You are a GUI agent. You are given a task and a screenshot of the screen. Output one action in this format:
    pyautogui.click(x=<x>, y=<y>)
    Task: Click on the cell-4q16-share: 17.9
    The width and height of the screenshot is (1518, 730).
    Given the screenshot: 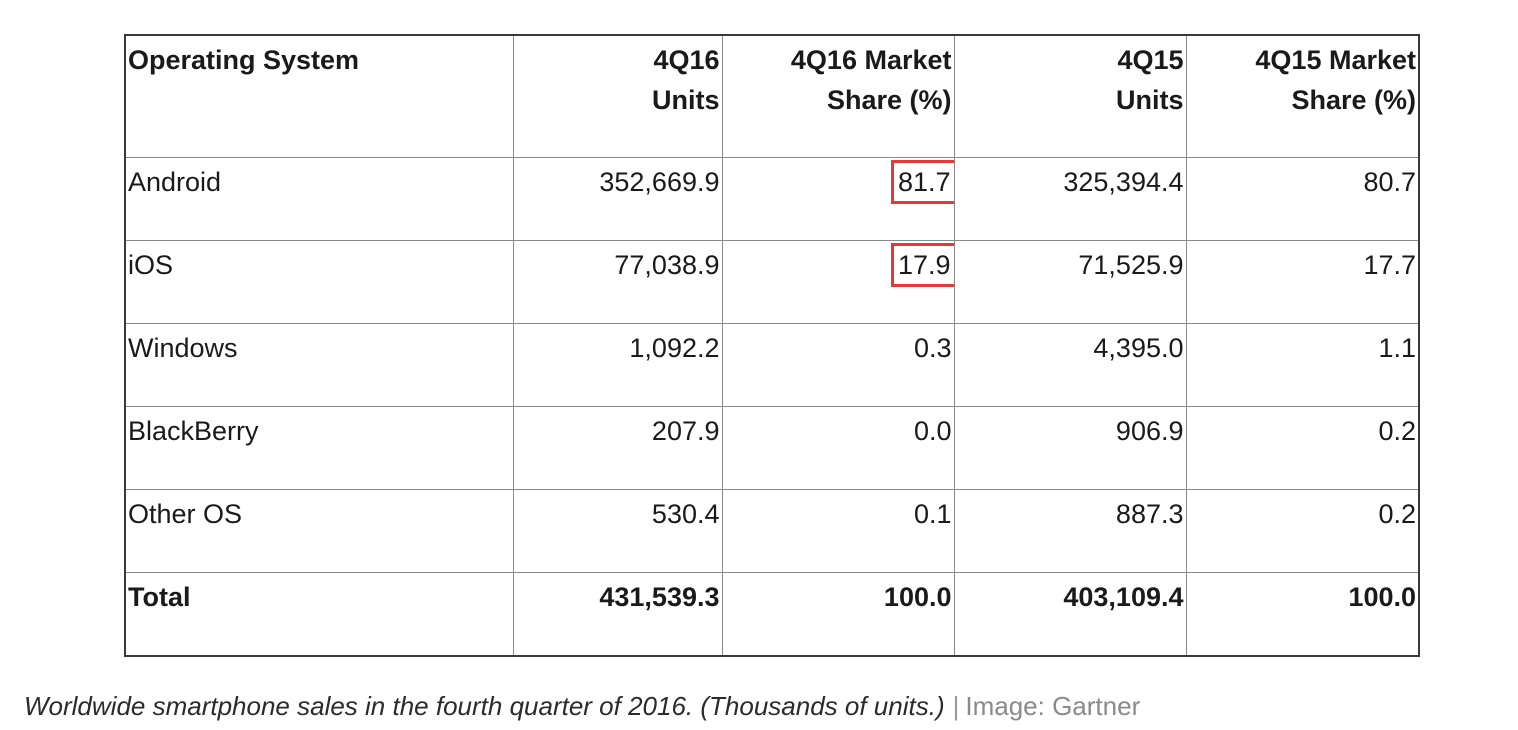 What is the action you would take?
    pyautogui.click(x=838, y=282)
    